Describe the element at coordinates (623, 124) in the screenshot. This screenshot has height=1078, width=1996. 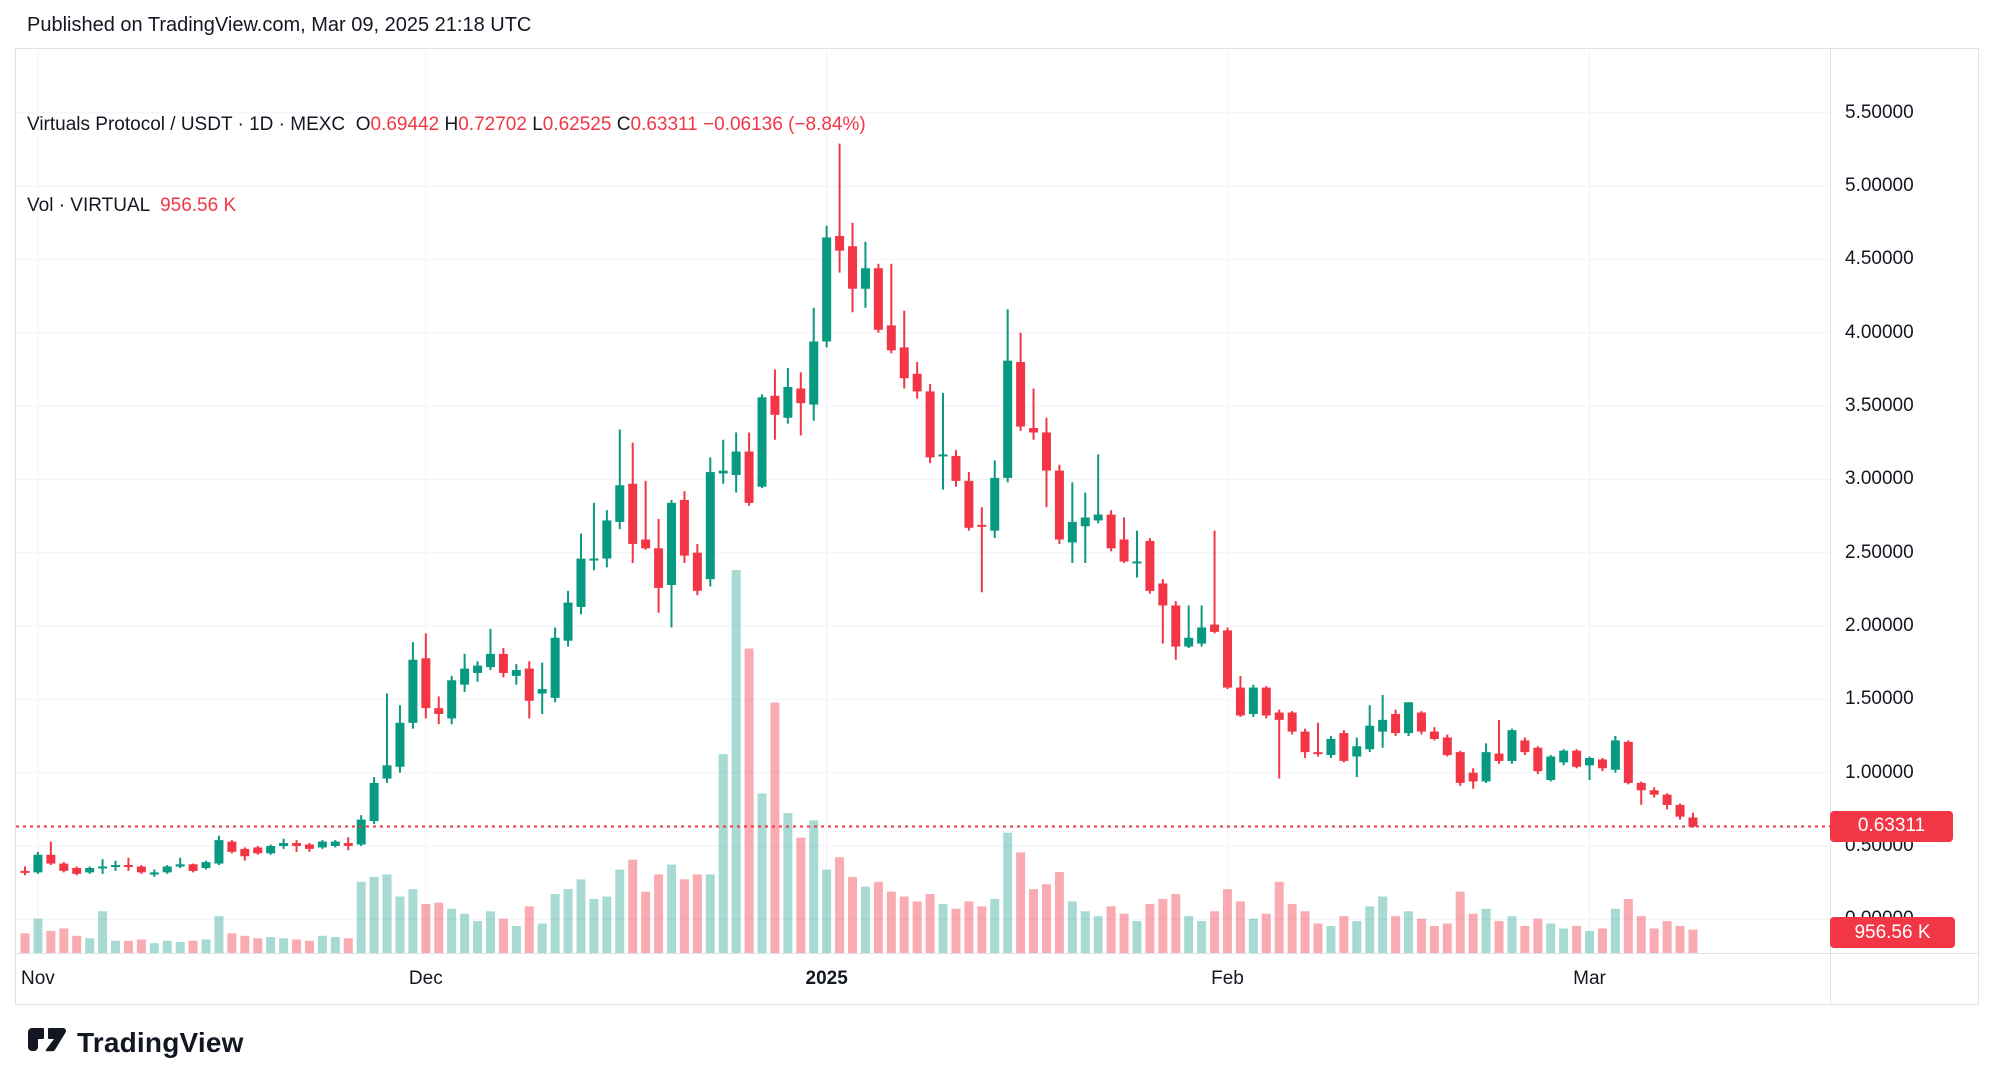
I see `close-label: C` at that location.